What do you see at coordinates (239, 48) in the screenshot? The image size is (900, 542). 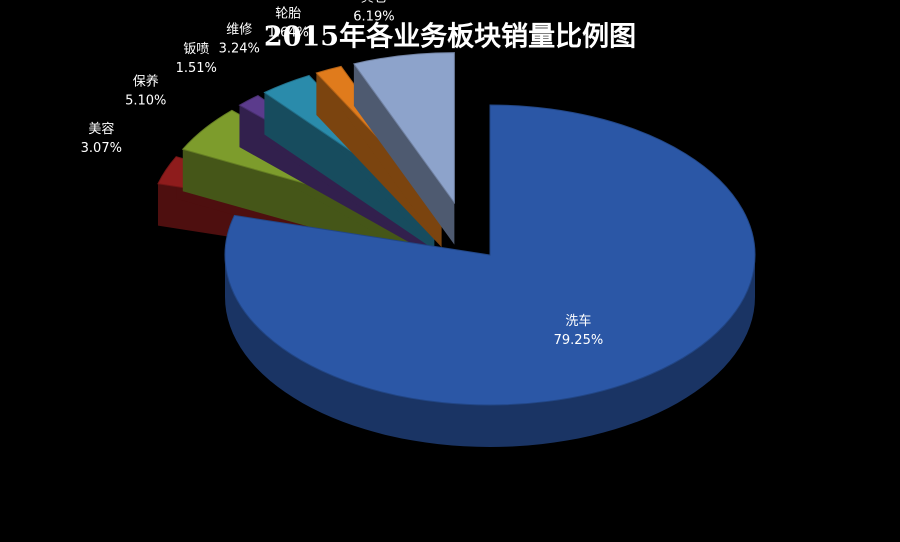 I see `value-label: 3.24%` at bounding box center [239, 48].